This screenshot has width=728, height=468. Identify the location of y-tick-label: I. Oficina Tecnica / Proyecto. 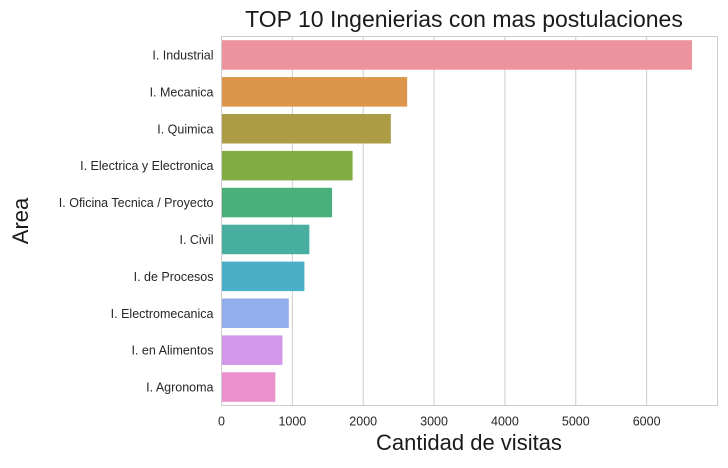
(136, 203).